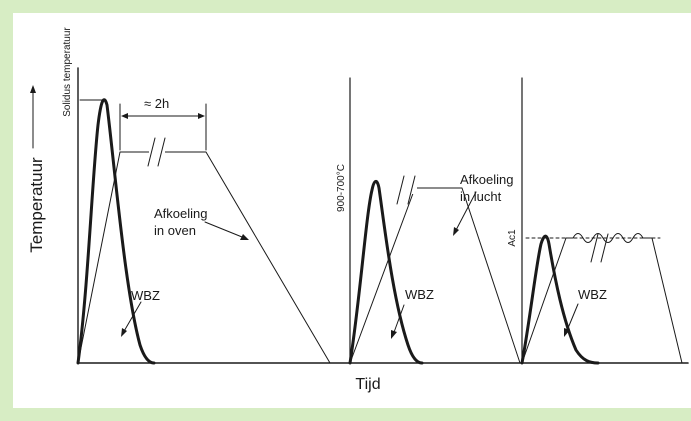 The height and width of the screenshot is (421, 691). Describe the element at coordinates (145, 295) in the screenshot. I see `wbz-label-1: WBZ` at that location.